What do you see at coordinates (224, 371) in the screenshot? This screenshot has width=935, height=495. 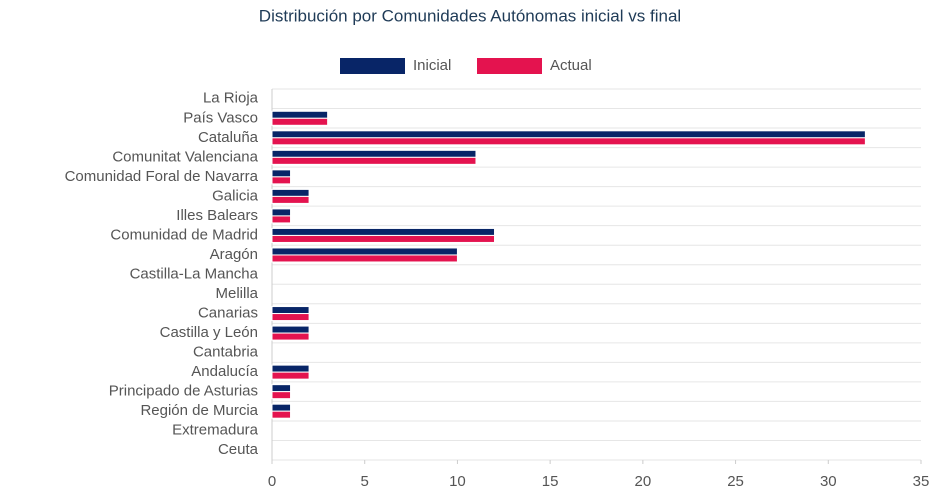 I see `y-tick-label: Andalucía` at bounding box center [224, 371].